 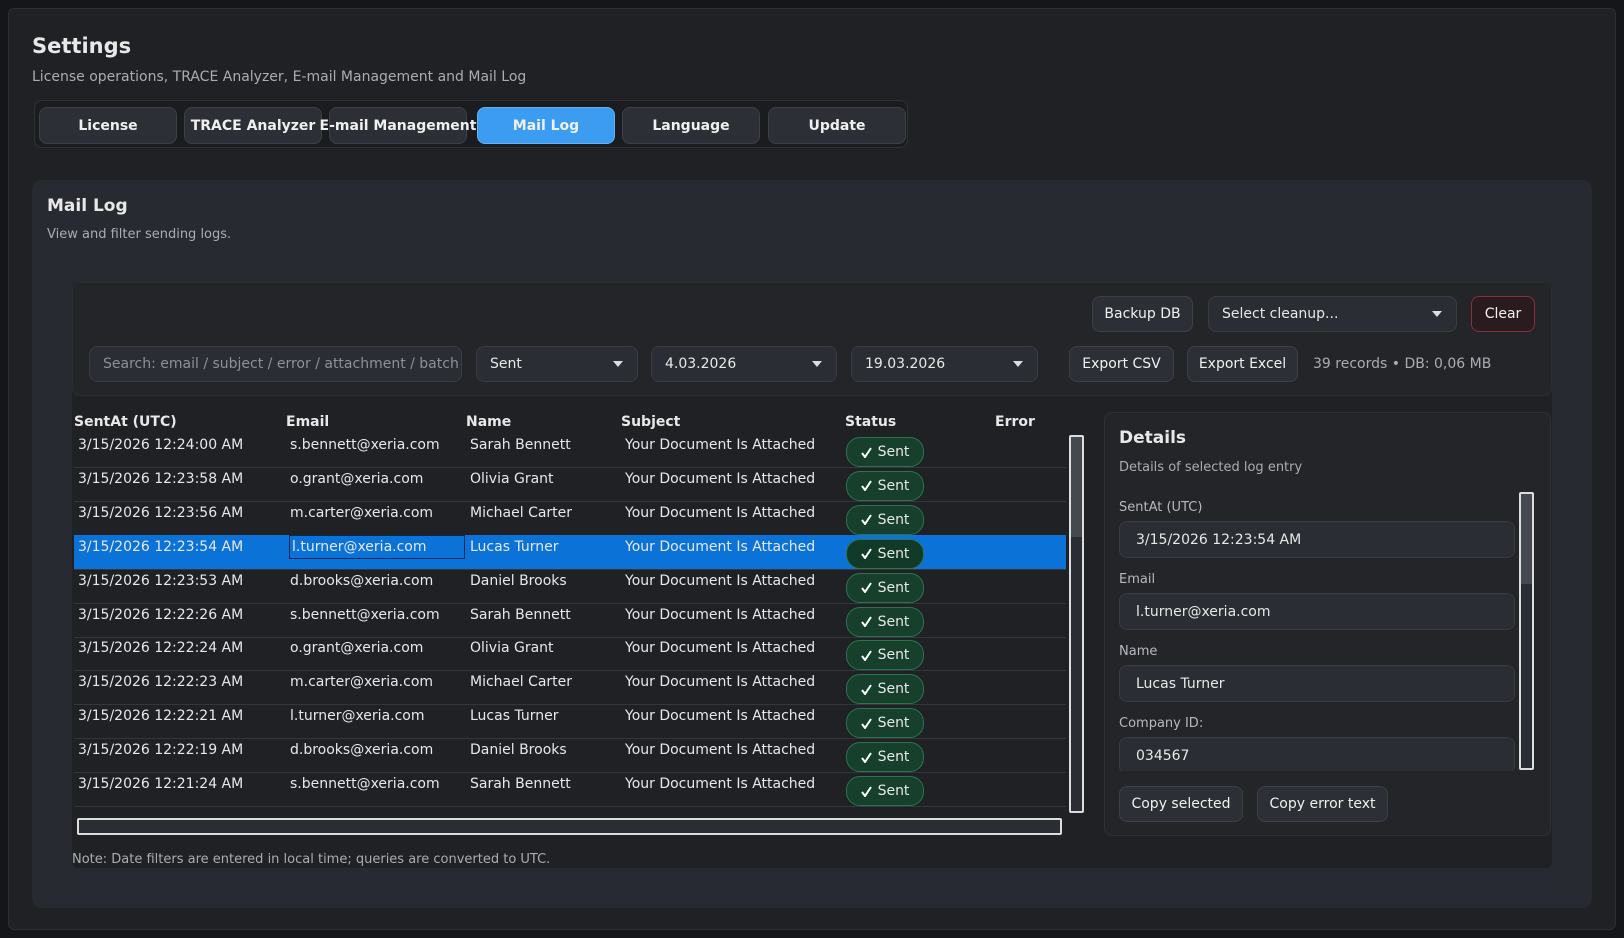 What do you see at coordinates (1160, 507) in the screenshot?
I see `field-label: SentAt (UTC)` at bounding box center [1160, 507].